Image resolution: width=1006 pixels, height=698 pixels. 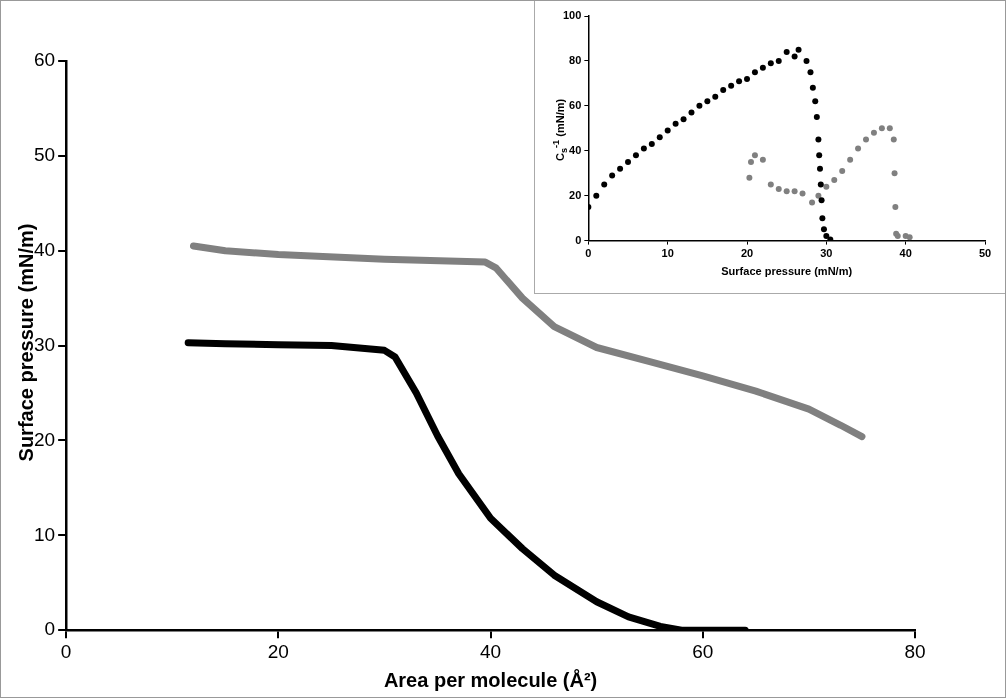 I want to click on y-tick-label: 80, so click(x=575, y=59).